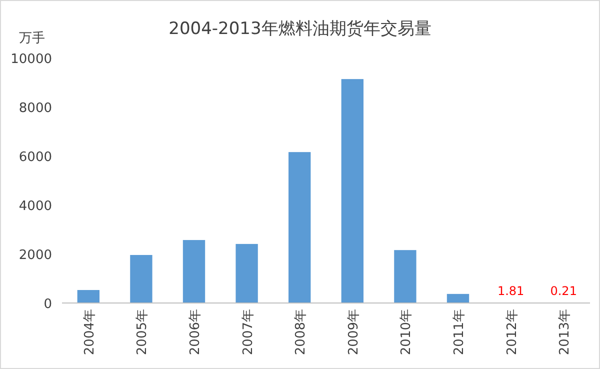 The image size is (600, 369). What do you see at coordinates (459, 332) in the screenshot?
I see `x-tick-label: 2011年` at bounding box center [459, 332].